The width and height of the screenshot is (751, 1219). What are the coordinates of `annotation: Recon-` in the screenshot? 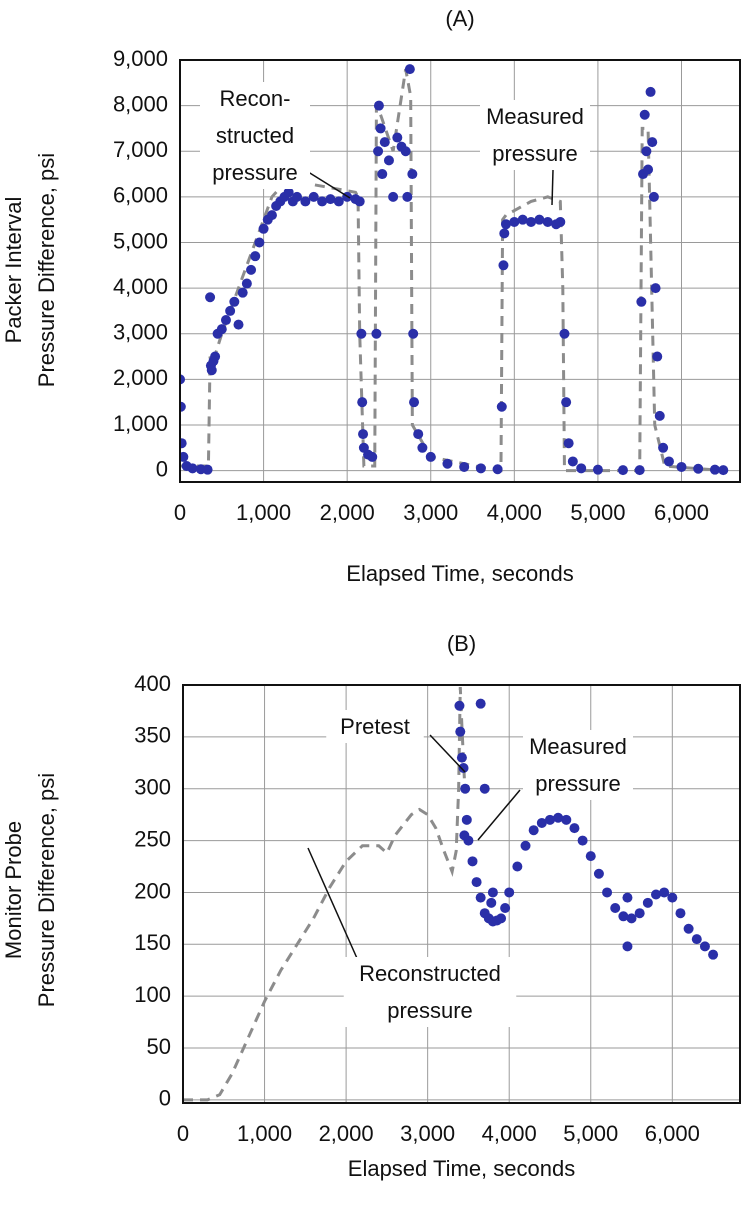 It's located at (255, 98).